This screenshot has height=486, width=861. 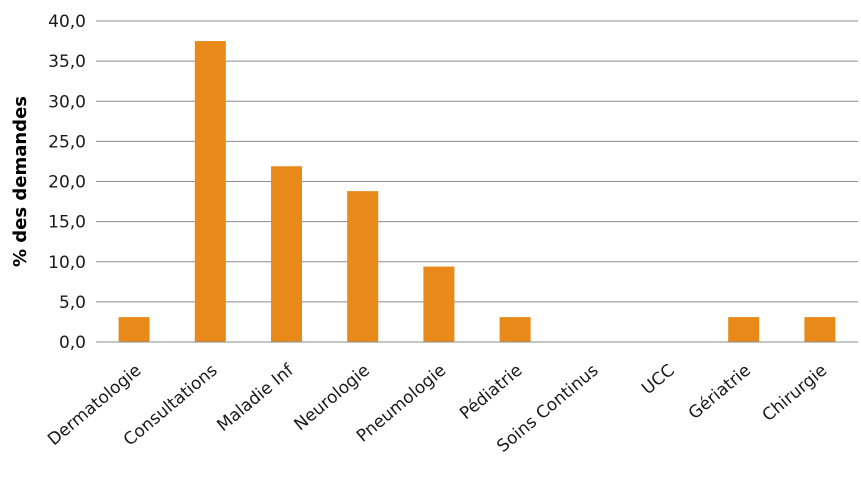 What do you see at coordinates (67, 223) in the screenshot?
I see `y-tick-label: 15,0` at bounding box center [67, 223].